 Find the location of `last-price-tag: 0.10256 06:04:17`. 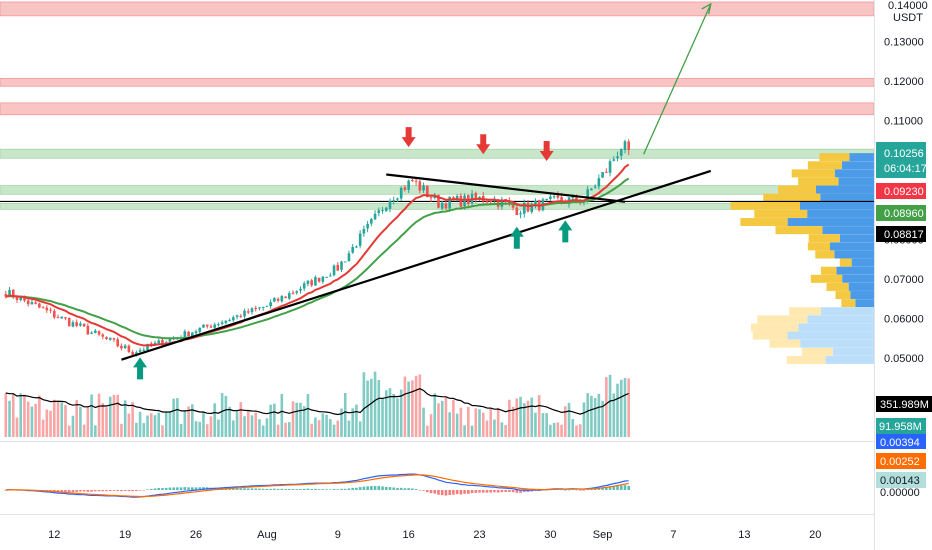

last-price-tag: 0.10256 06:04:17 is located at coordinates (901, 160).